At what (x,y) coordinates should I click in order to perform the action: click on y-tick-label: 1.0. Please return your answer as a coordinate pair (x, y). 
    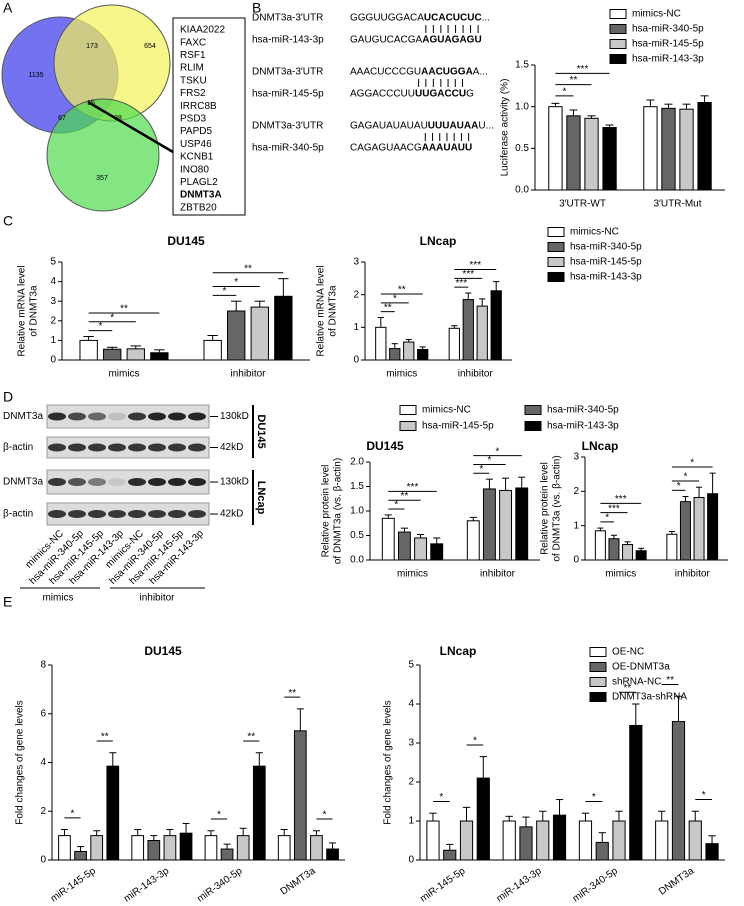
    Looking at the image, I should click on (522, 106).